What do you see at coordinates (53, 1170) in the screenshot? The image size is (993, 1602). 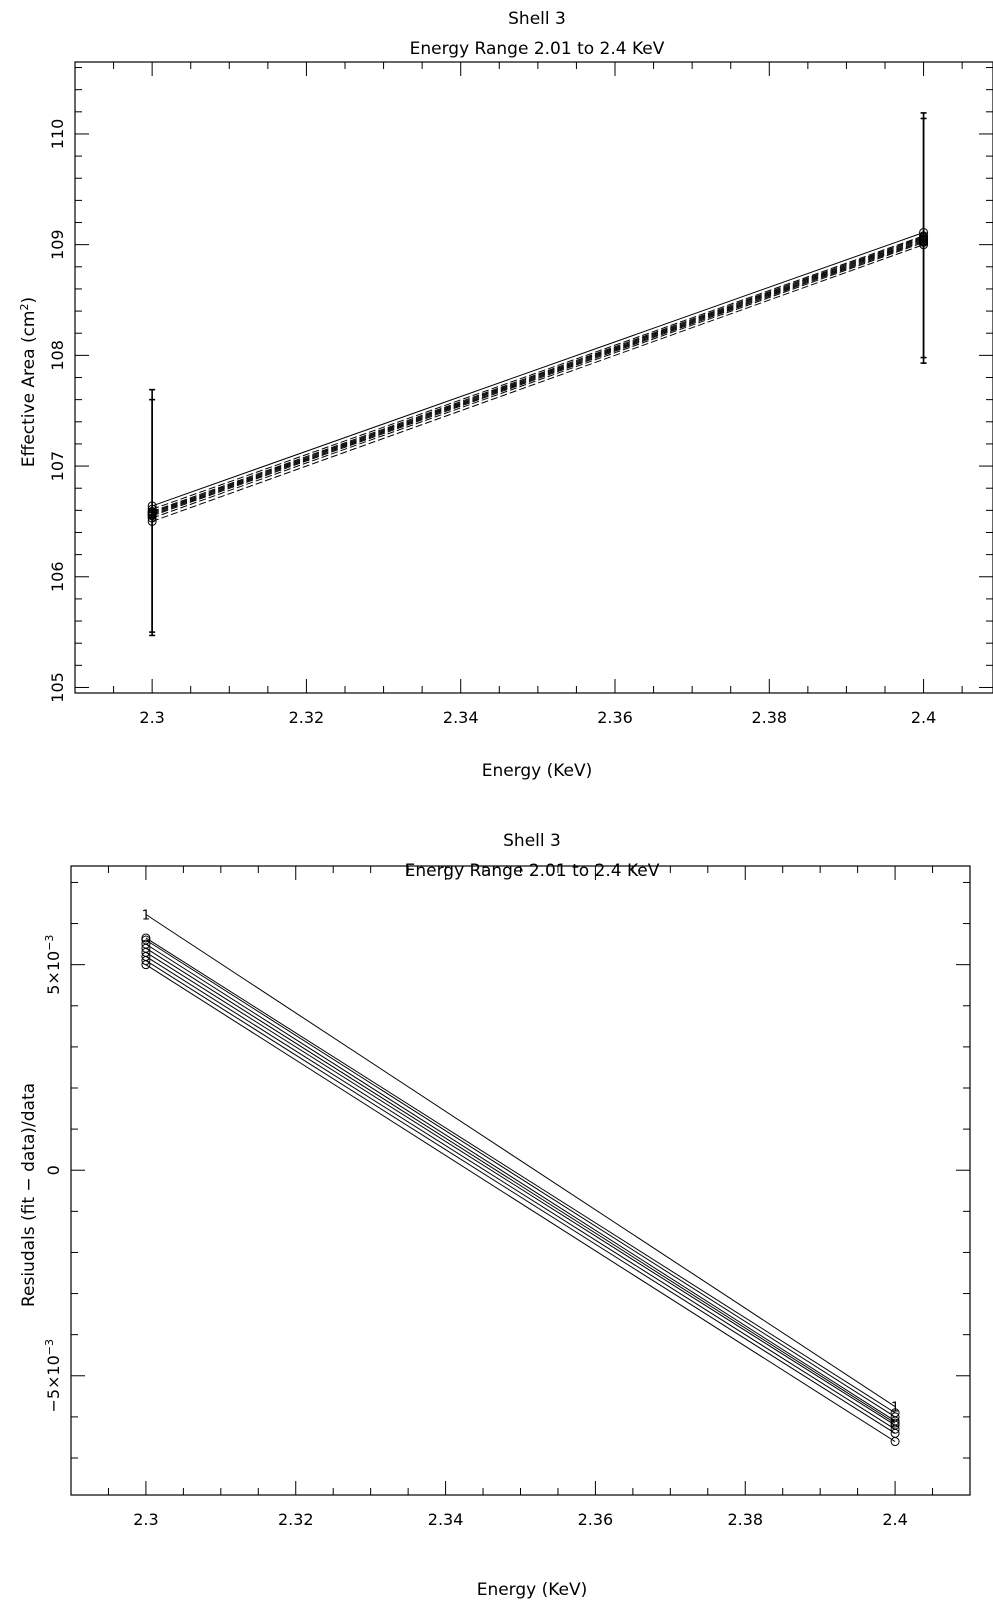 I see `y-tick-label: 0` at bounding box center [53, 1170].